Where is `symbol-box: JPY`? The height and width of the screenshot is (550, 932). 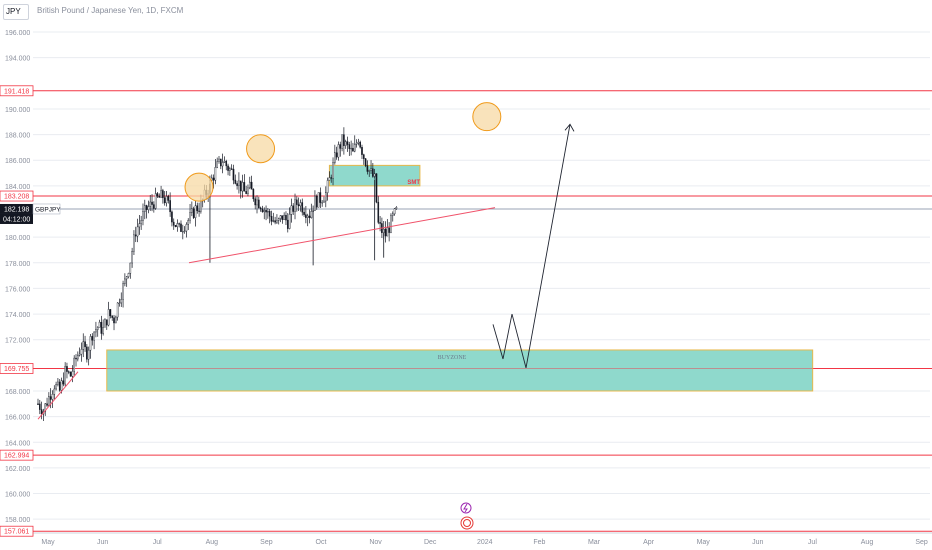 symbol-box: JPY is located at coordinates (16, 12).